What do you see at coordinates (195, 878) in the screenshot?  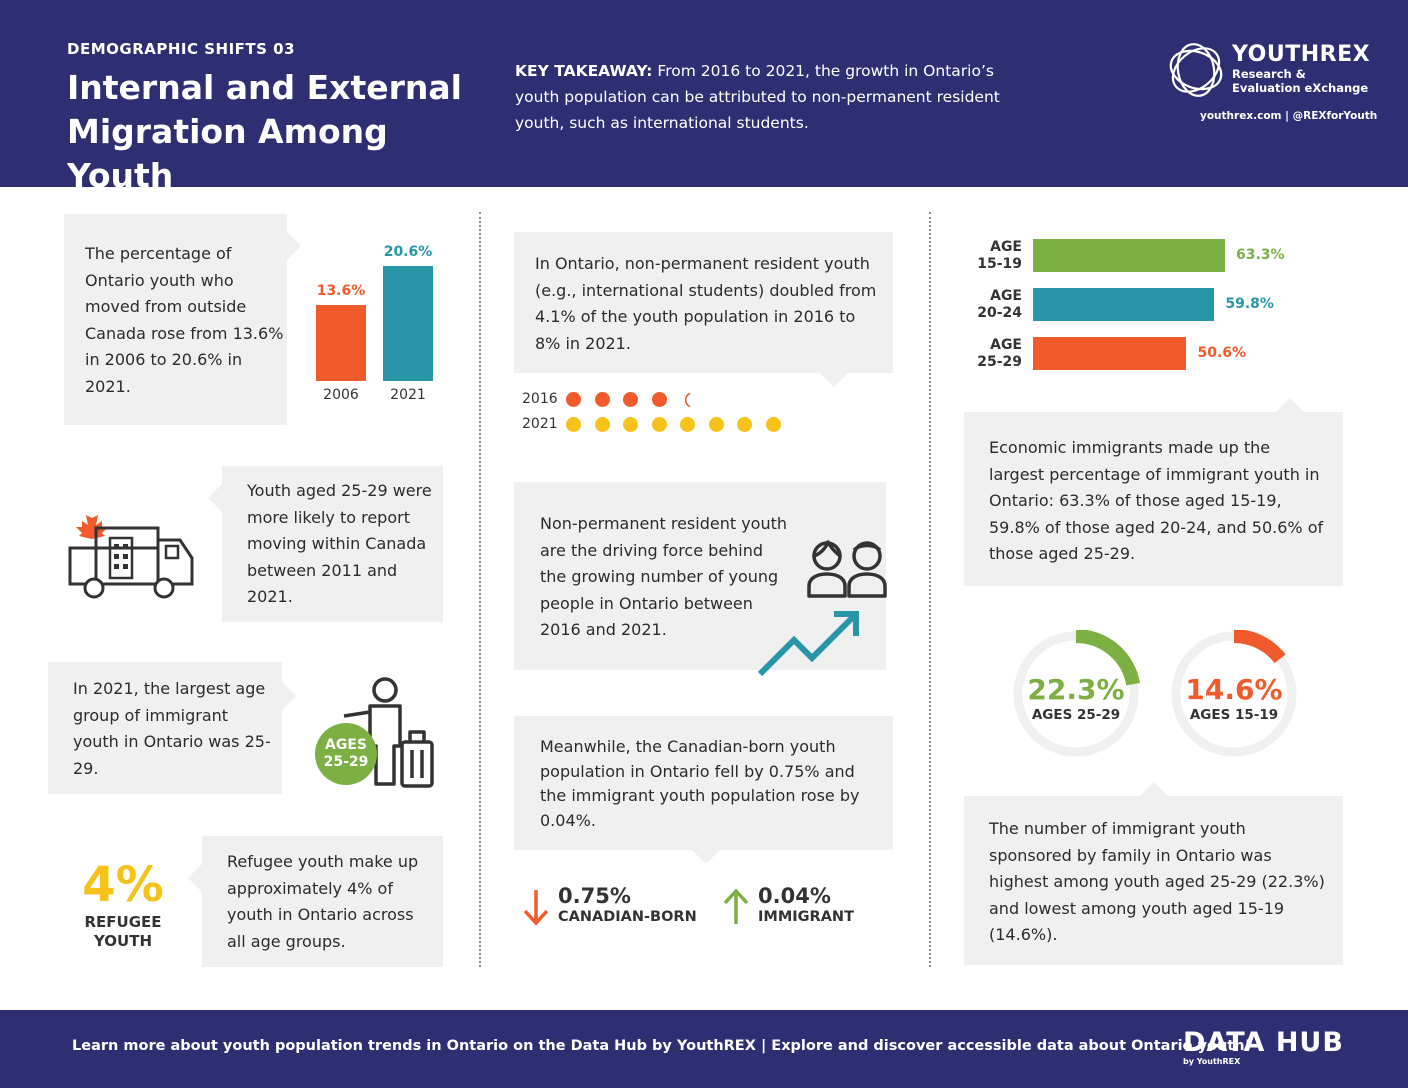 I see `refugee-pointer` at bounding box center [195, 878].